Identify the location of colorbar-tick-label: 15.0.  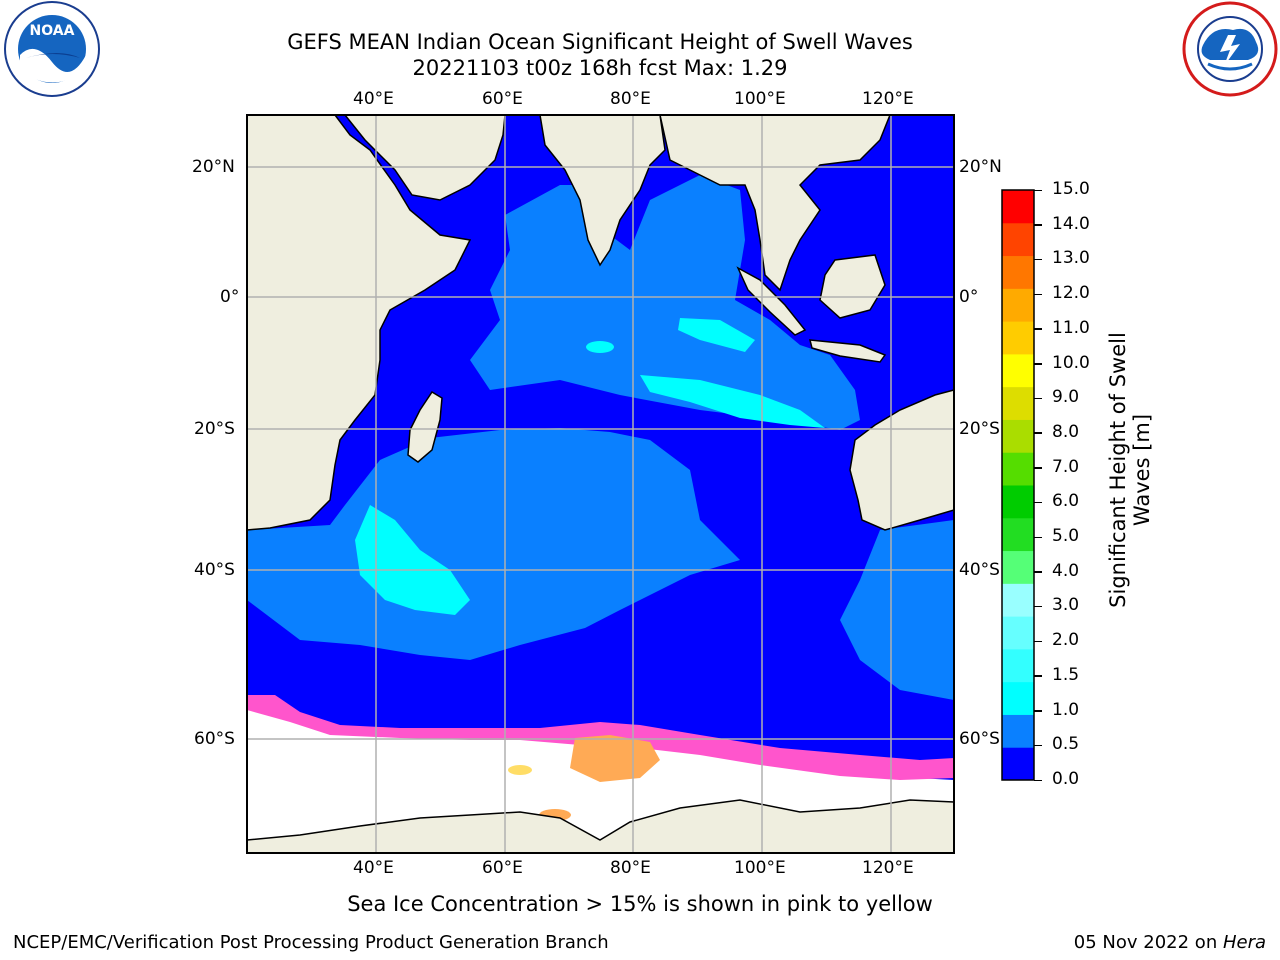
(1071, 189).